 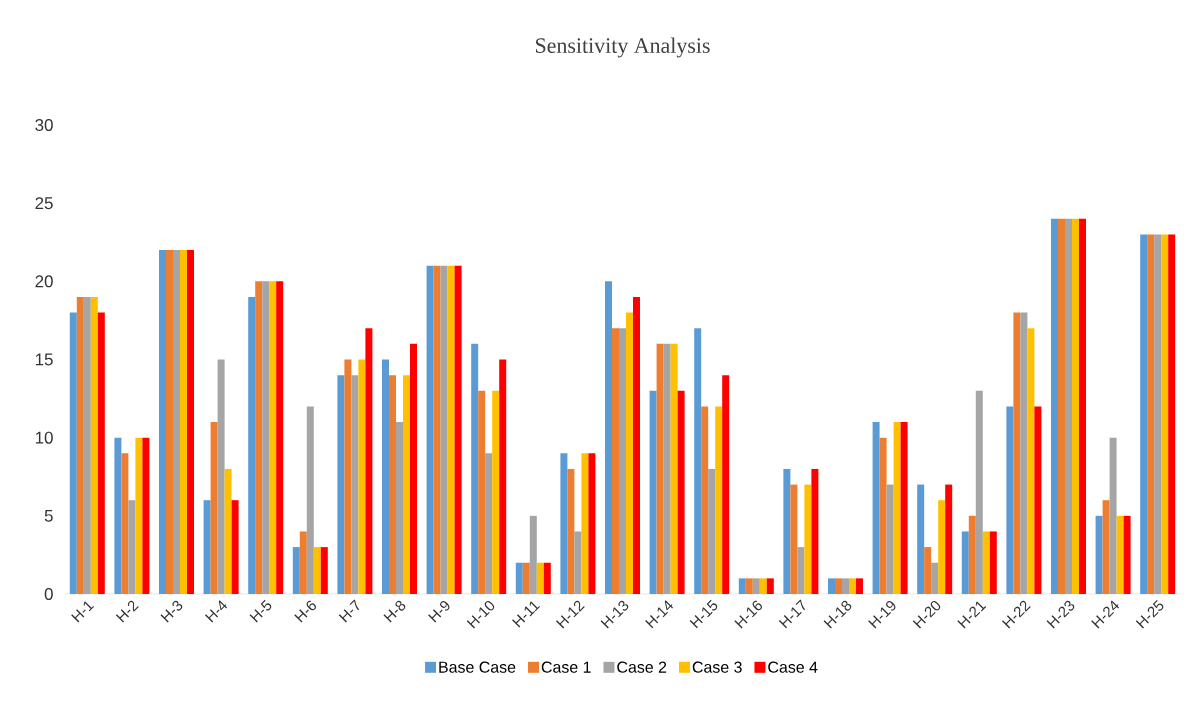 I want to click on x-tick-label: H-9, so click(x=439, y=611).